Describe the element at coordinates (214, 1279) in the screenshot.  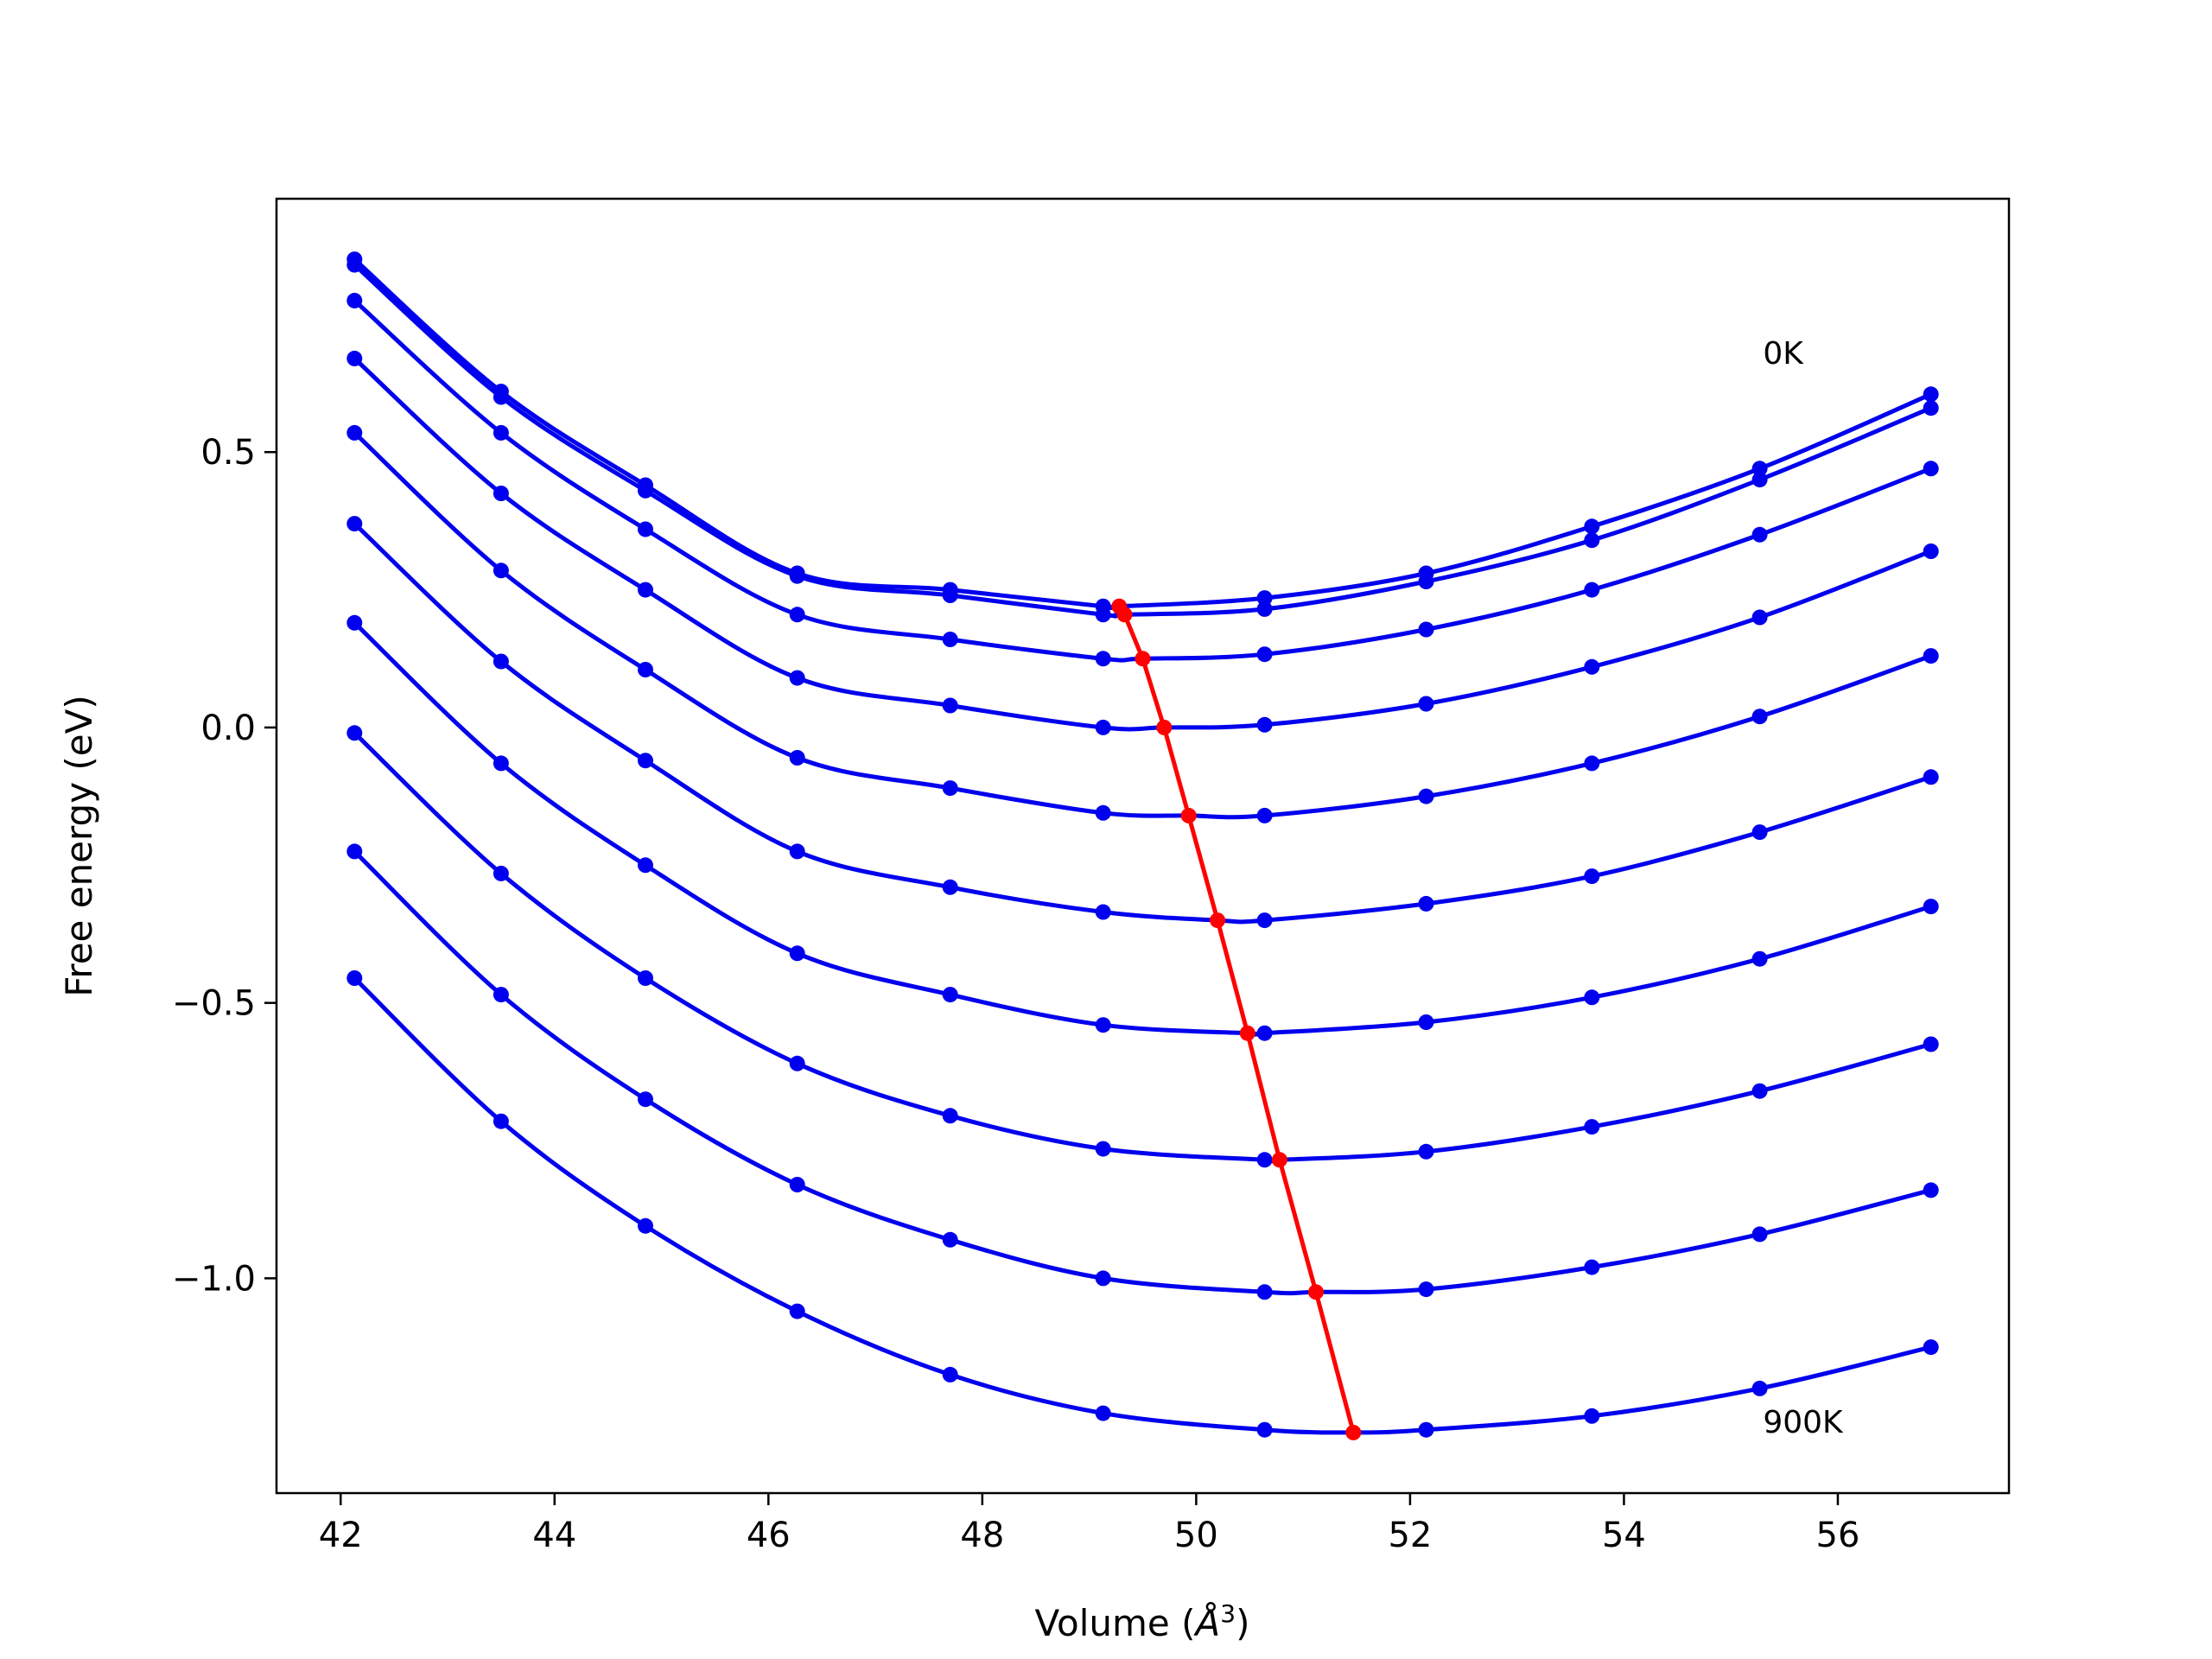
I see `y-tick-label: −1.0` at that location.